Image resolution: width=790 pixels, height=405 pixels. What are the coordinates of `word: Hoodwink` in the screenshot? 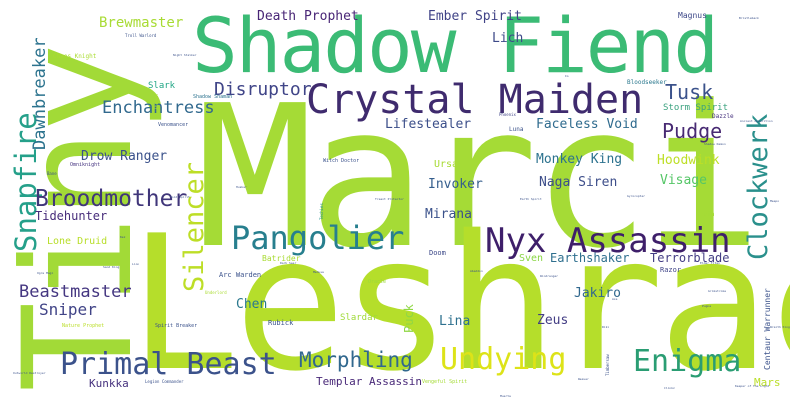 It's located at (688, 160).